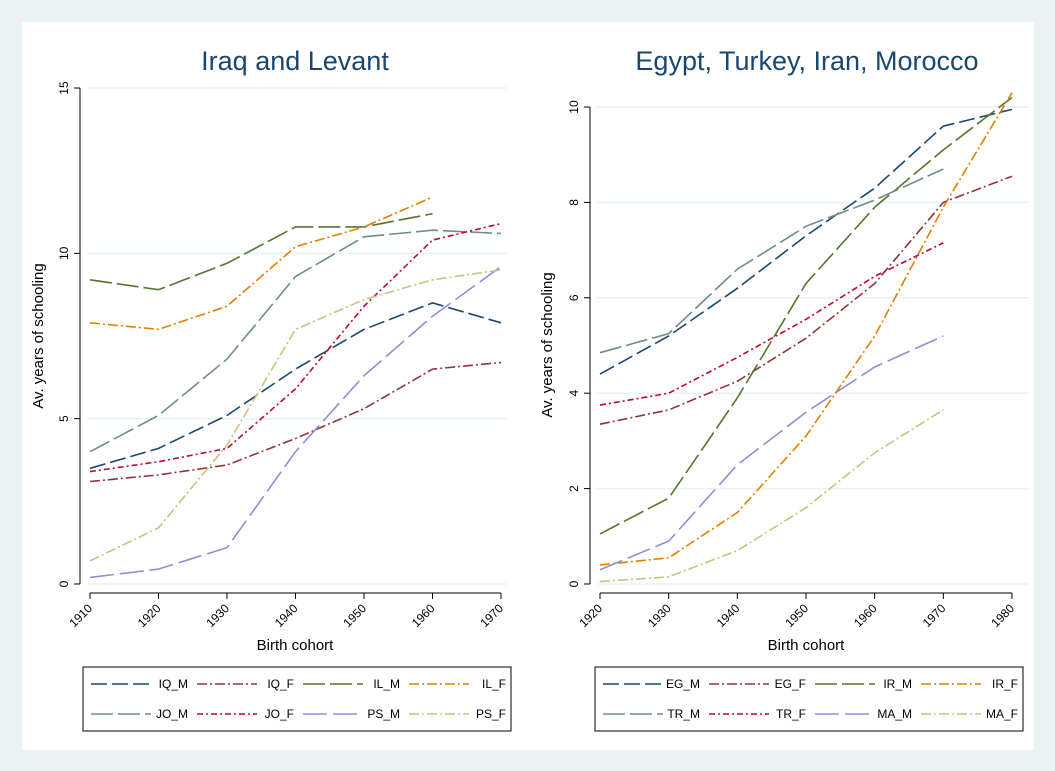 This screenshot has width=1055, height=771. I want to click on series-line-il-f, so click(261, 263).